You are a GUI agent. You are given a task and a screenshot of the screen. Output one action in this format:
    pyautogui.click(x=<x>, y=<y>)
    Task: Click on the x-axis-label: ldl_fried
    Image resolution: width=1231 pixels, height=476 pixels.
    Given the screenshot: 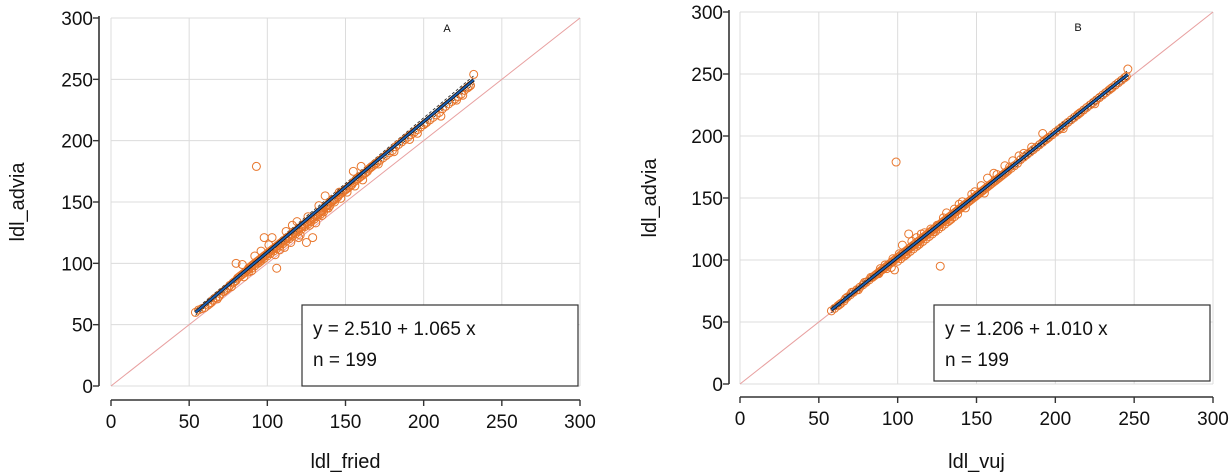 What is the action you would take?
    pyautogui.click(x=345, y=462)
    